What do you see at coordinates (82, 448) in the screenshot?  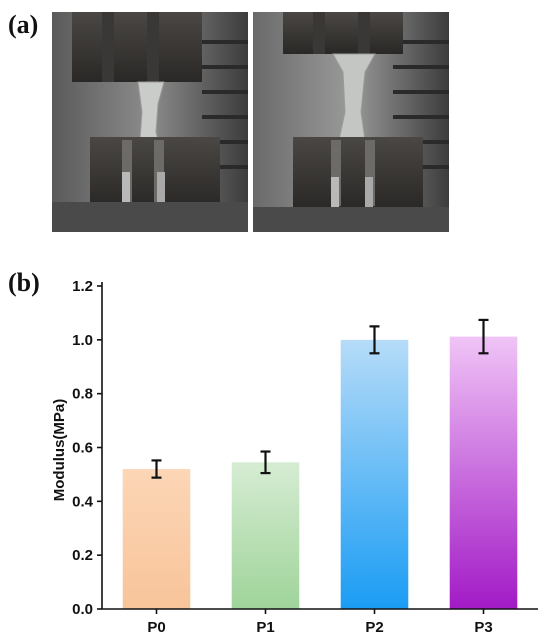 I see `y-tick-label: 0.6` at bounding box center [82, 448].